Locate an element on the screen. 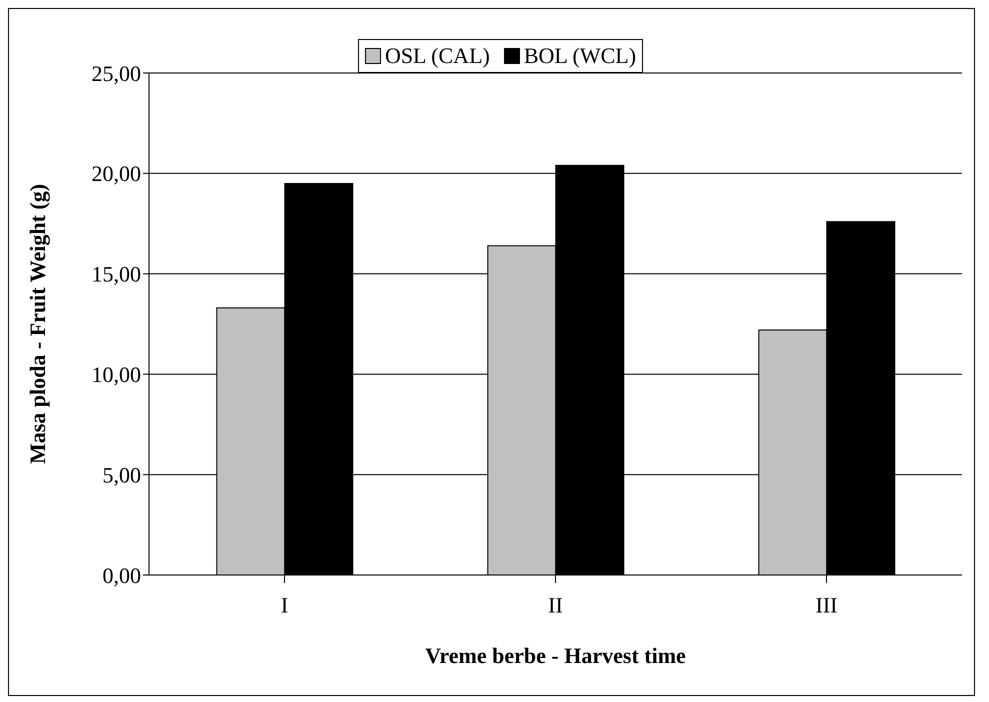  y-axis-title: Masa ploda - Fruit Weight (g) is located at coordinates (37, 324).